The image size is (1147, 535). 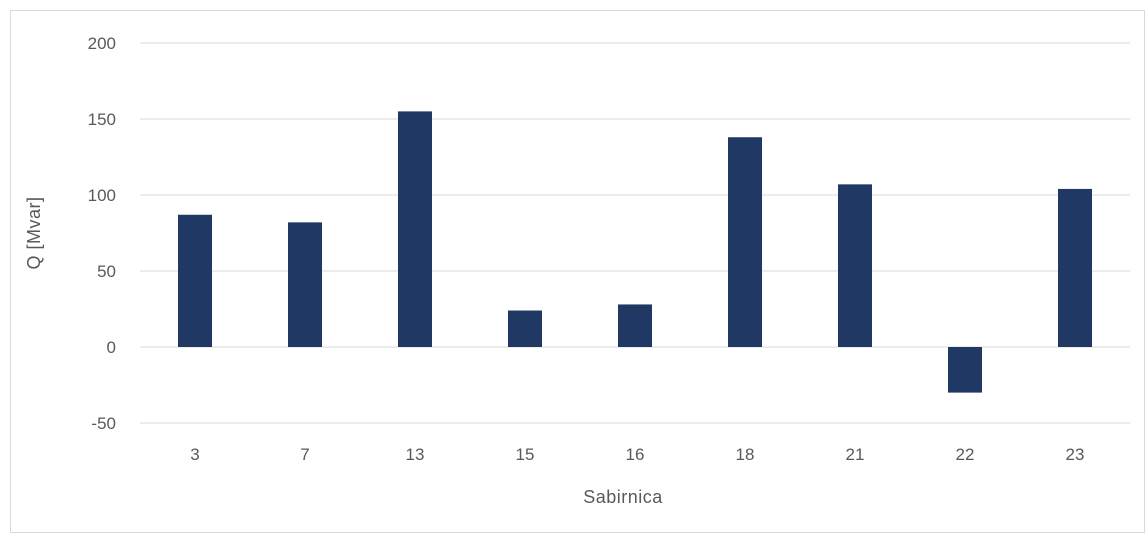 I want to click on y-axis-title: Q [Mvar], so click(x=34, y=232).